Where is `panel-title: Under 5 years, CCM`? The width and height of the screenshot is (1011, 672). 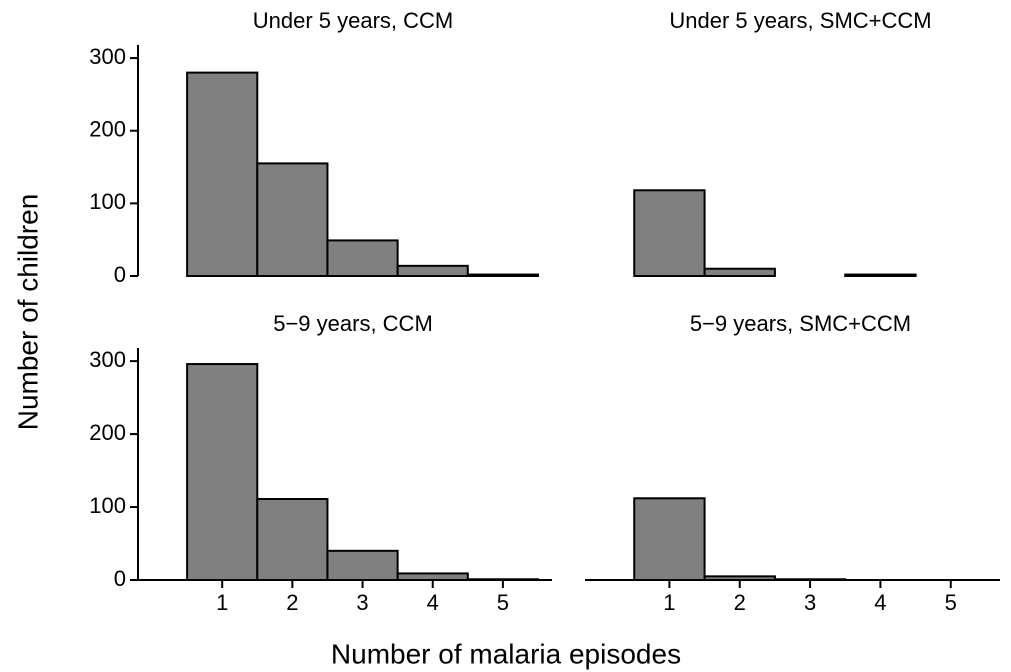
panel-title: Under 5 years, CCM is located at coordinates (353, 20).